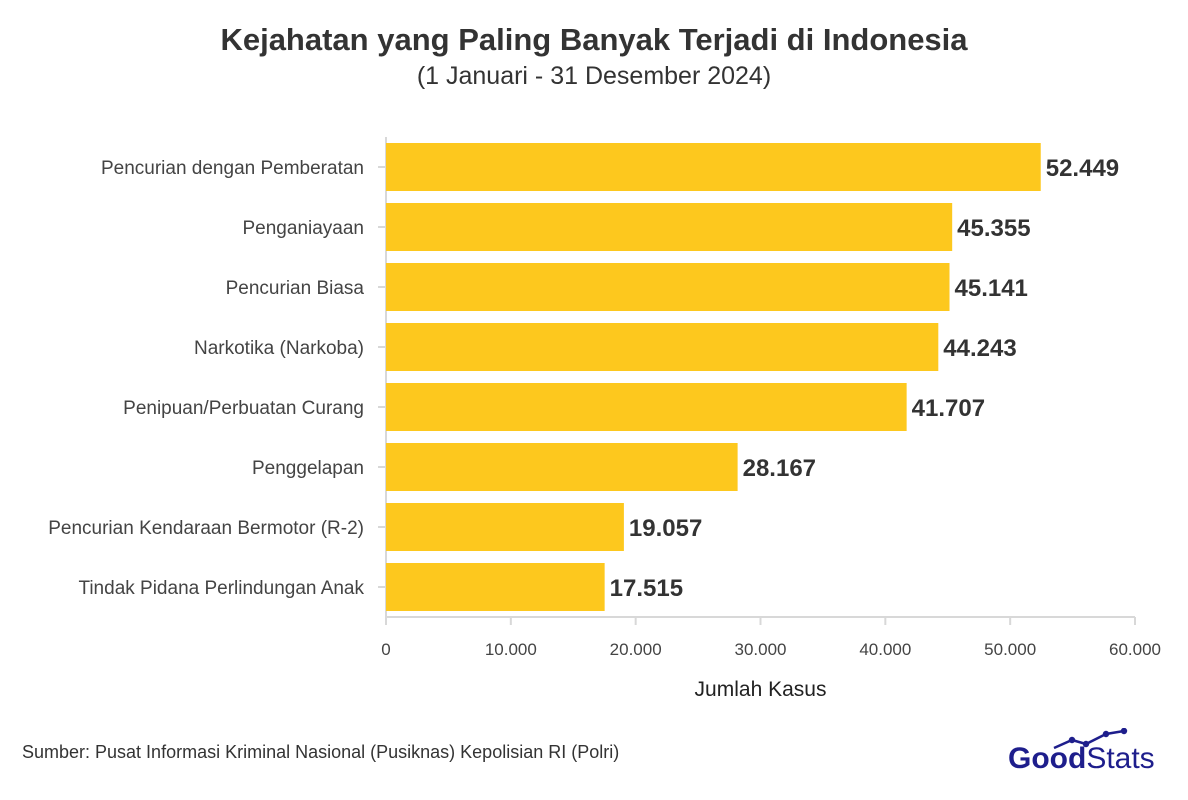  What do you see at coordinates (232, 168) in the screenshot?
I see `category-label: Pencurian dengan Pemberatan` at bounding box center [232, 168].